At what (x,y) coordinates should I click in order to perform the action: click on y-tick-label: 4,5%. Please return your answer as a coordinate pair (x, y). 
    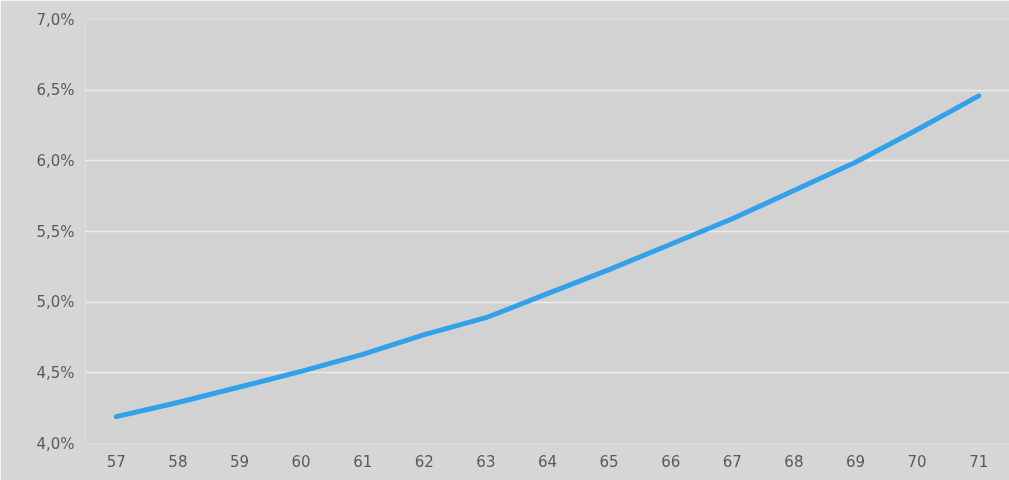
    Looking at the image, I should click on (55, 372).